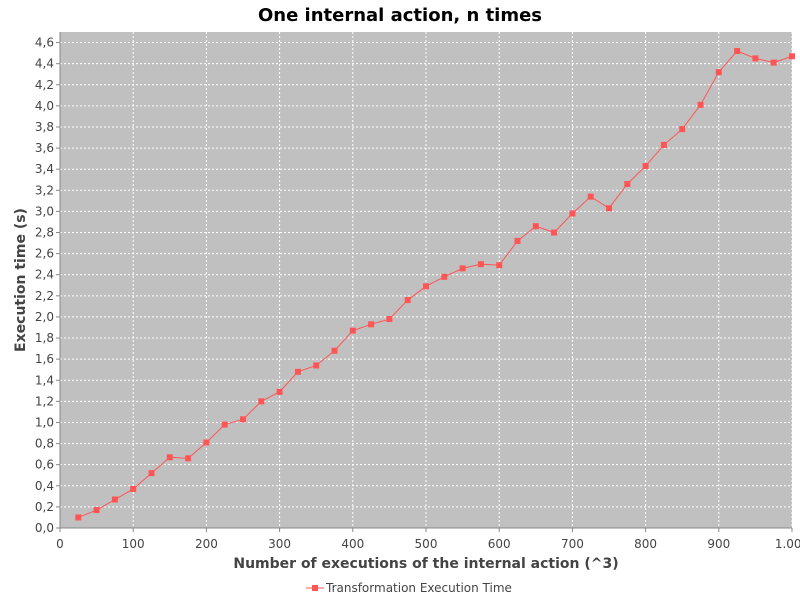 The height and width of the screenshot is (600, 800). What do you see at coordinates (572, 544) in the screenshot?
I see `x-tick-label: 700` at bounding box center [572, 544].